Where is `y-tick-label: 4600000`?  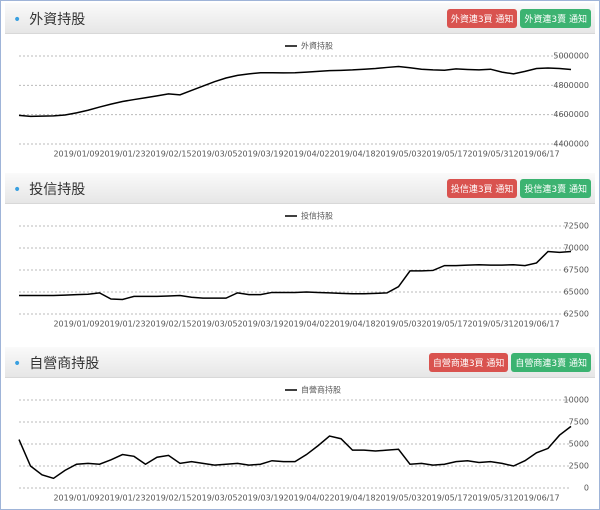 y-tick-label: 4600000 is located at coordinates (571, 114).